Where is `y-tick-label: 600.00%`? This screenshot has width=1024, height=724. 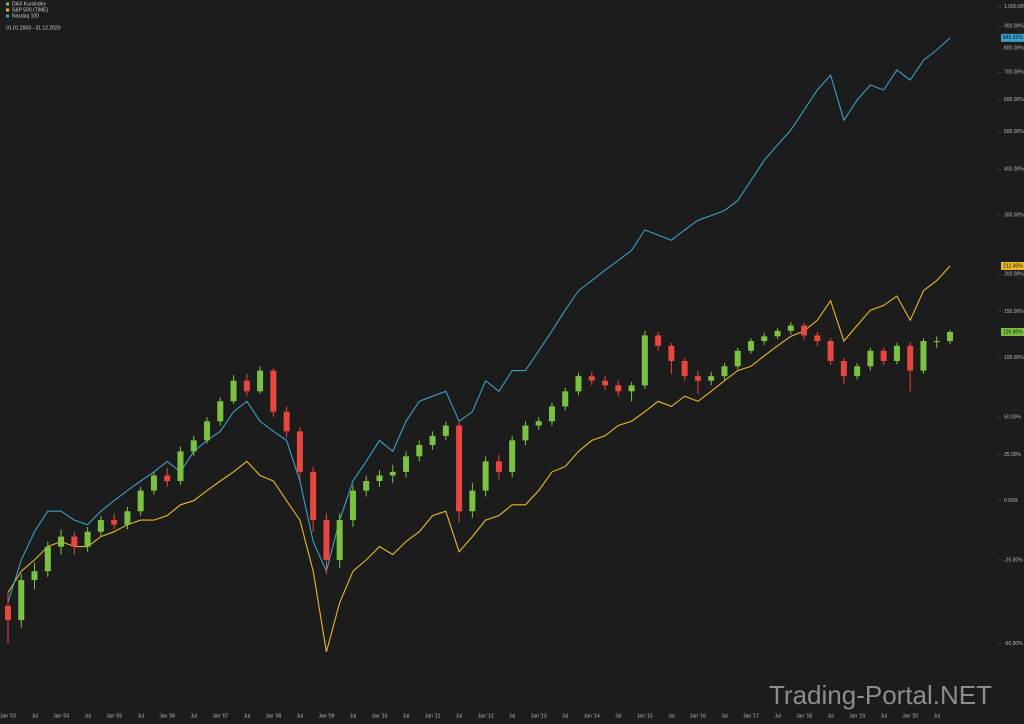 y-tick-label: 600.00% is located at coordinates (1014, 100).